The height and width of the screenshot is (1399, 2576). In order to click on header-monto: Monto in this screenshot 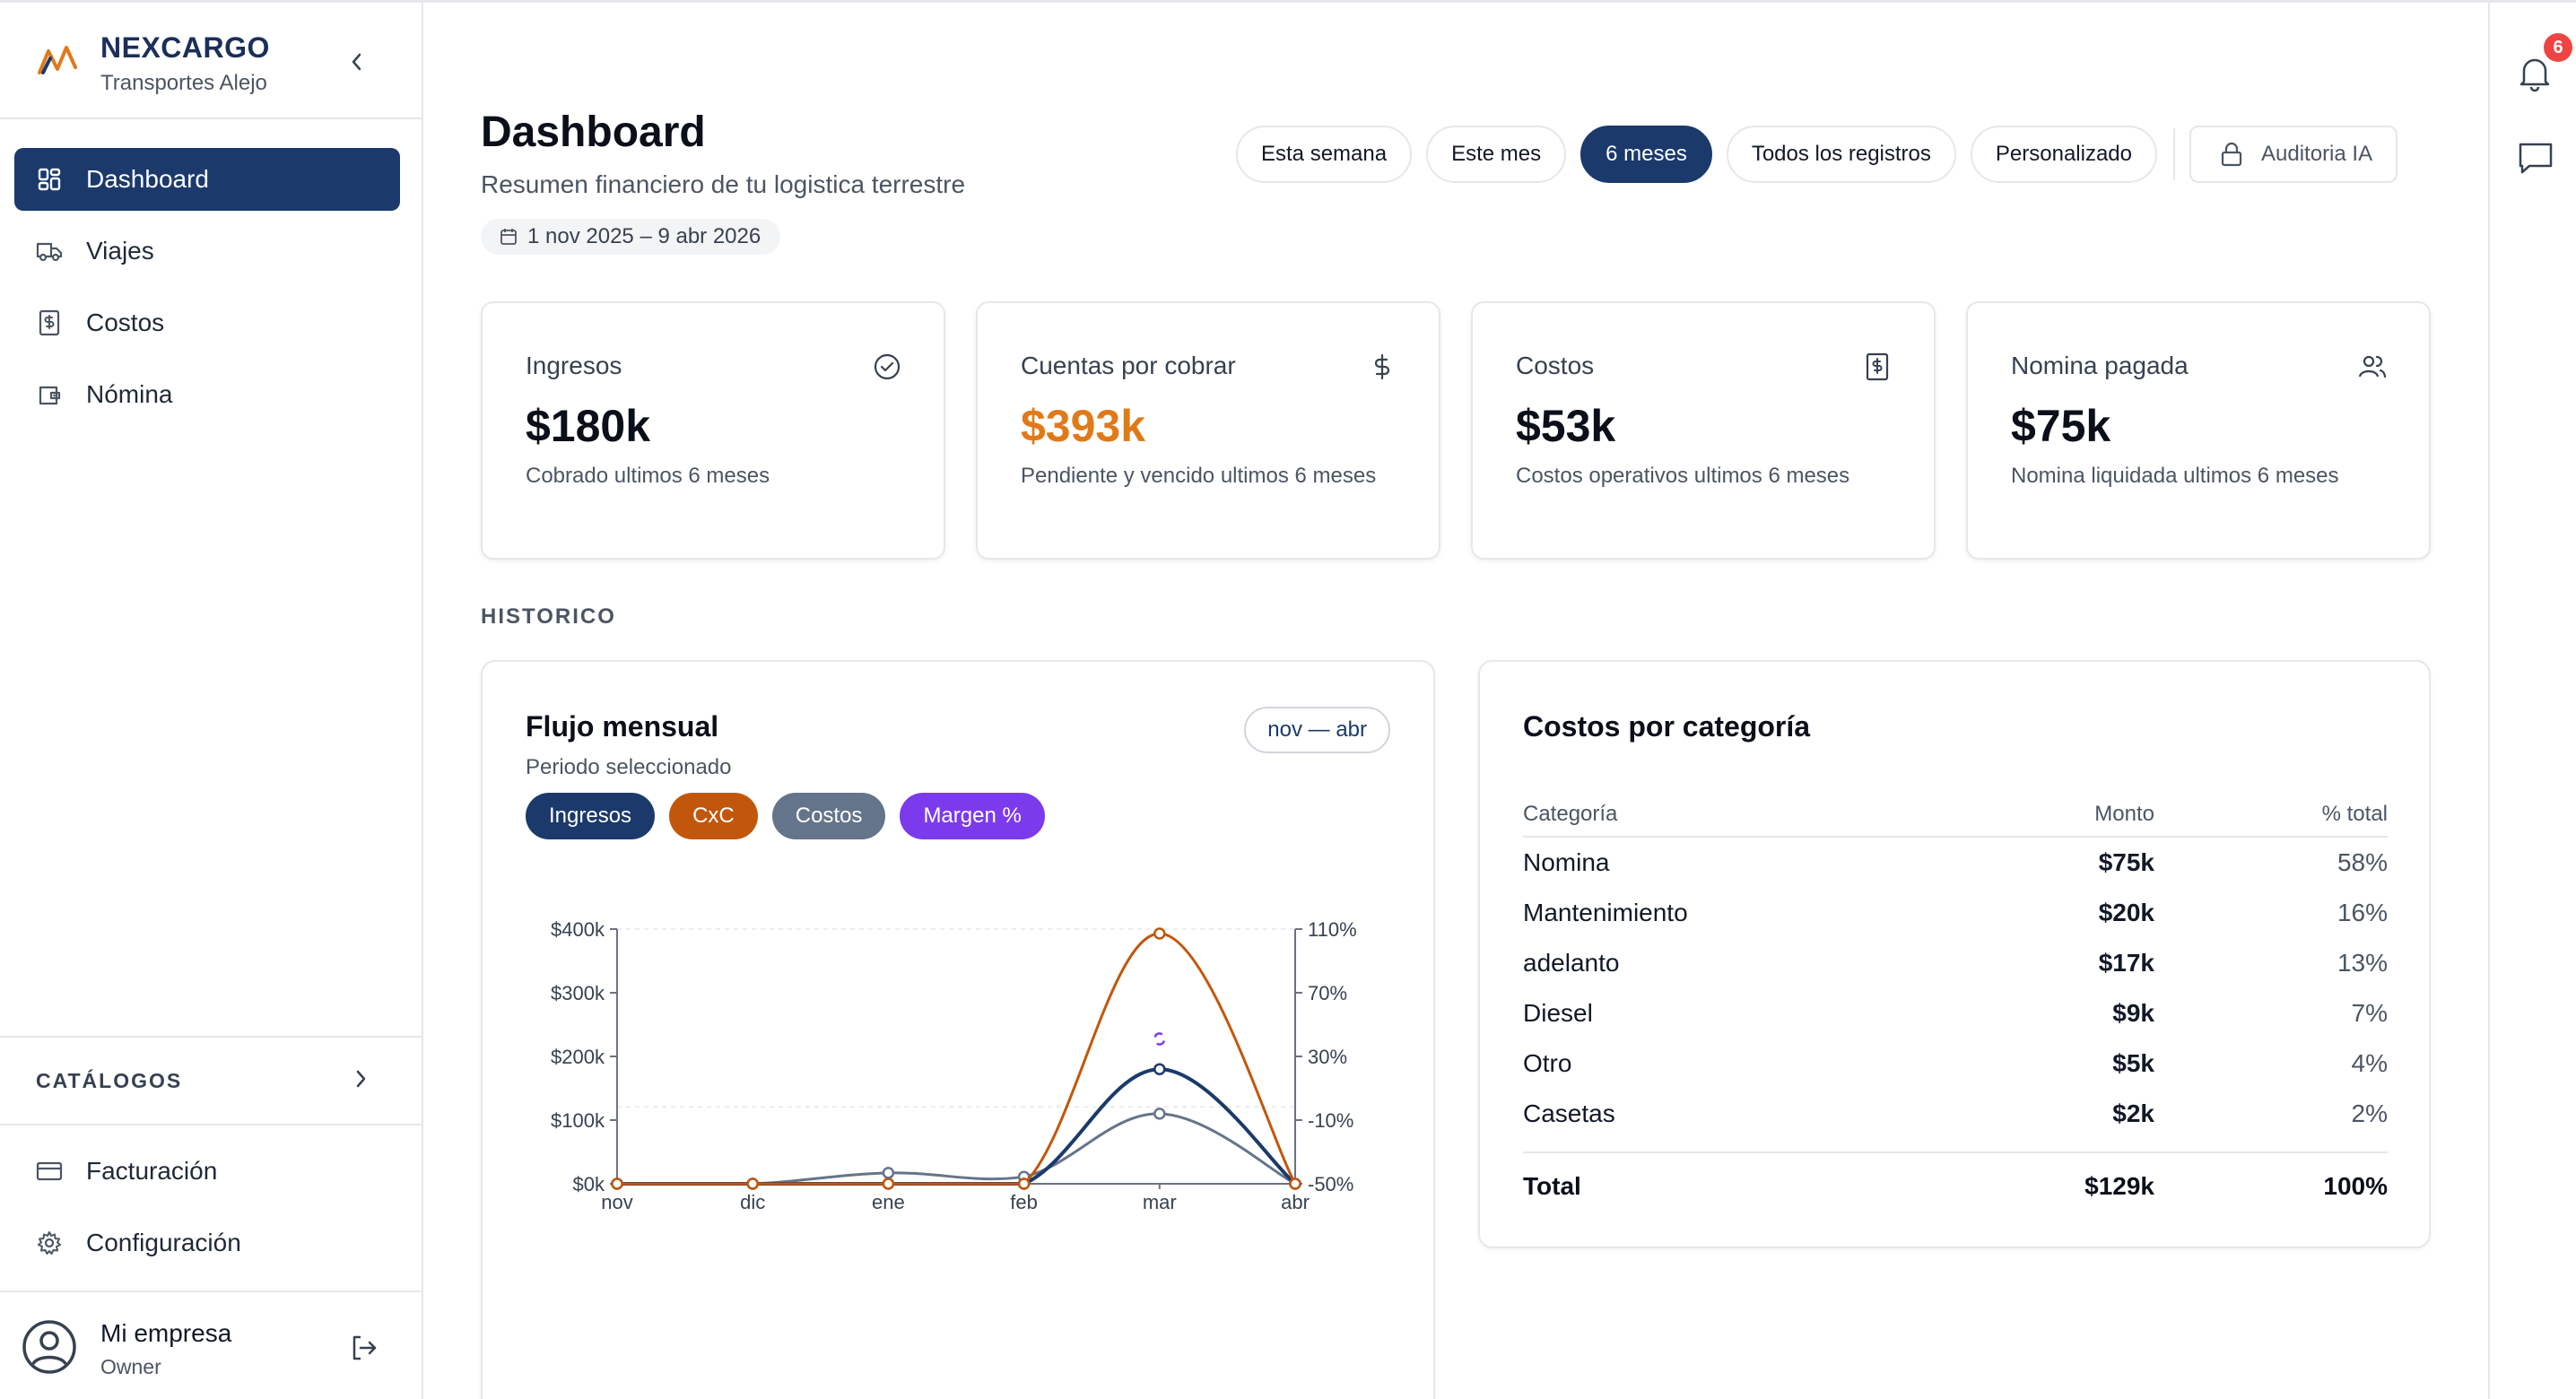, I will do `click(2124, 814)`.